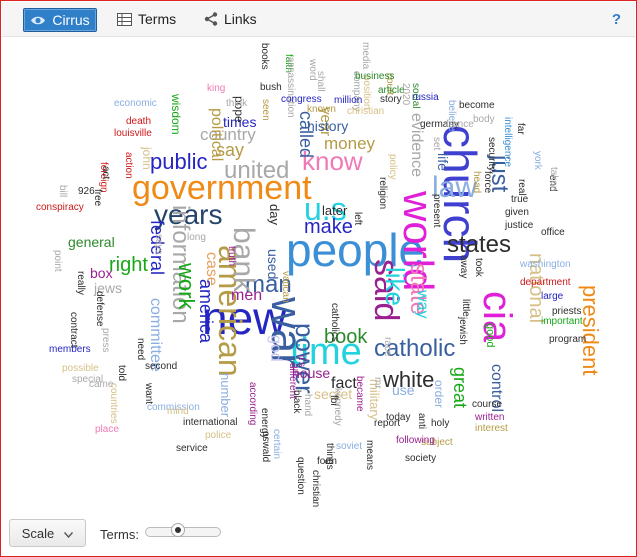 This screenshot has height=557, width=637. What do you see at coordinates (484, 119) in the screenshot?
I see `cloud-word: body` at bounding box center [484, 119].